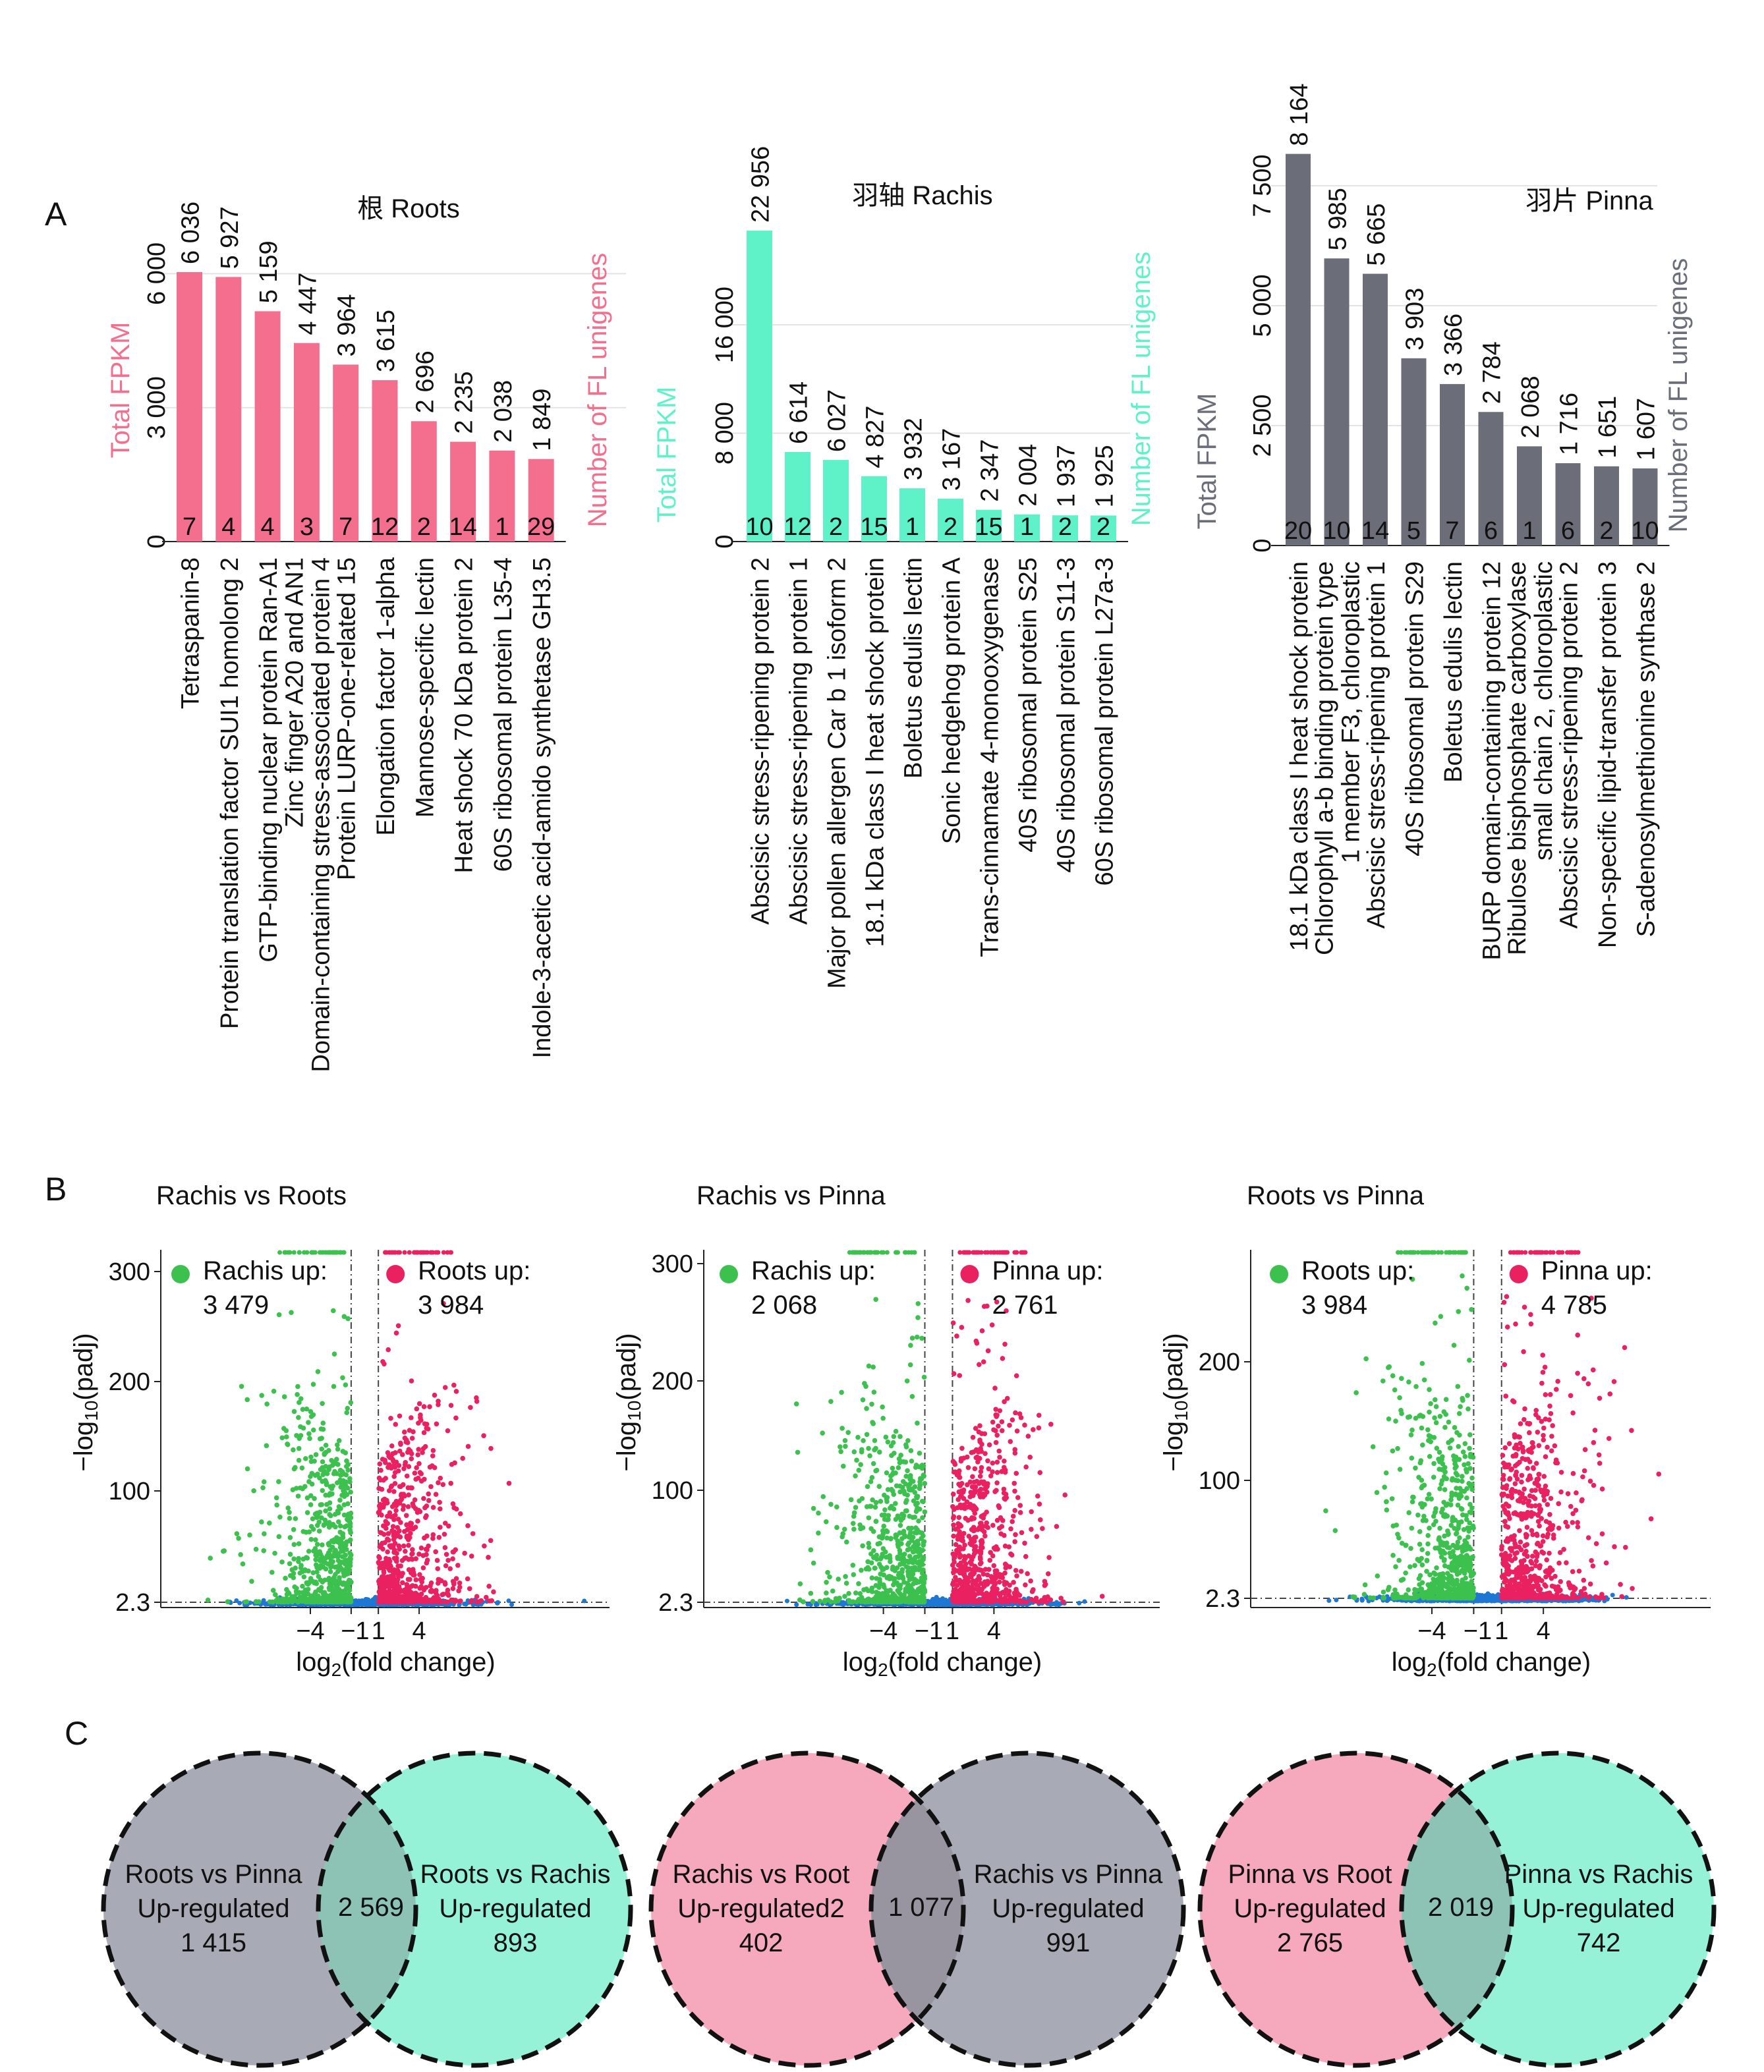  I want to click on y-tick-label: 16 000, so click(725, 325).